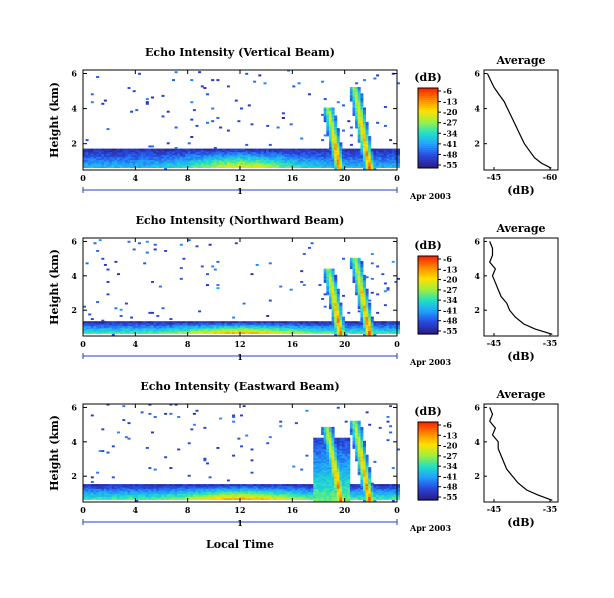 The height and width of the screenshot is (598, 614). I want to click on average-profile-line, so click(519, 121).